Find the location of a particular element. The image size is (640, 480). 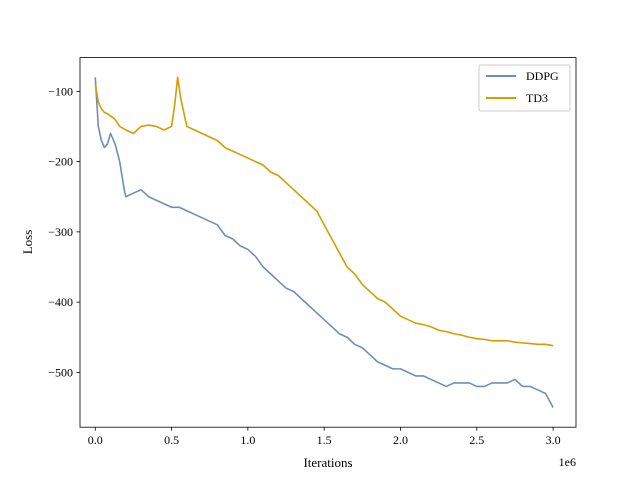

x-tick-label: 2.0 is located at coordinates (400, 440).